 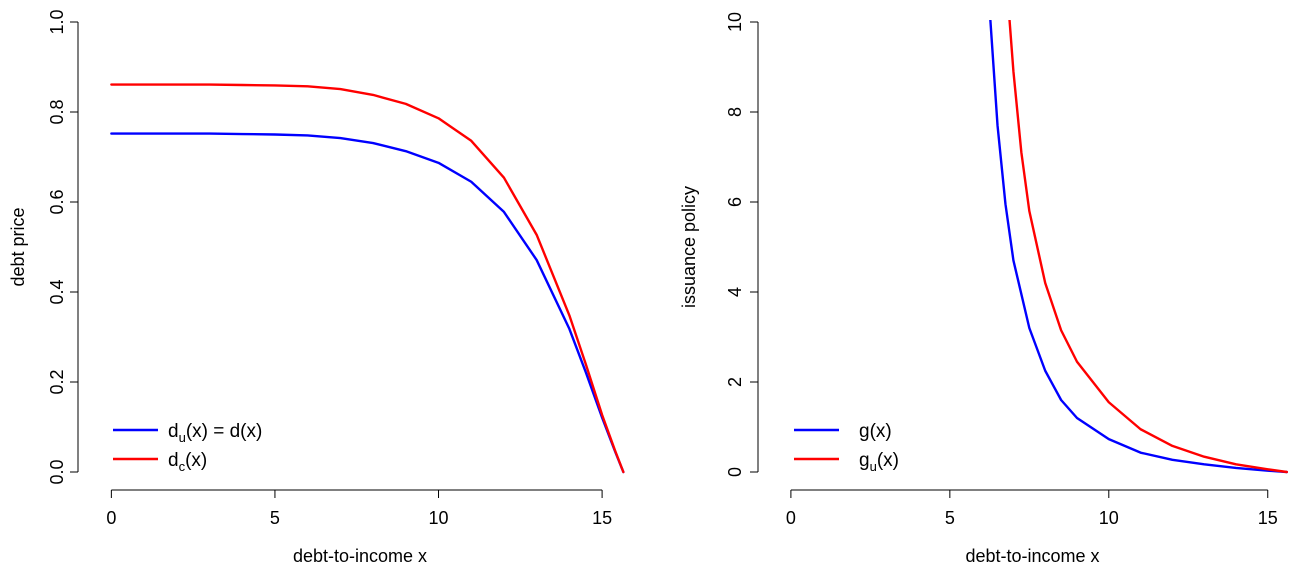 I want to click on legend-label-1: g(x), so click(x=875, y=431).